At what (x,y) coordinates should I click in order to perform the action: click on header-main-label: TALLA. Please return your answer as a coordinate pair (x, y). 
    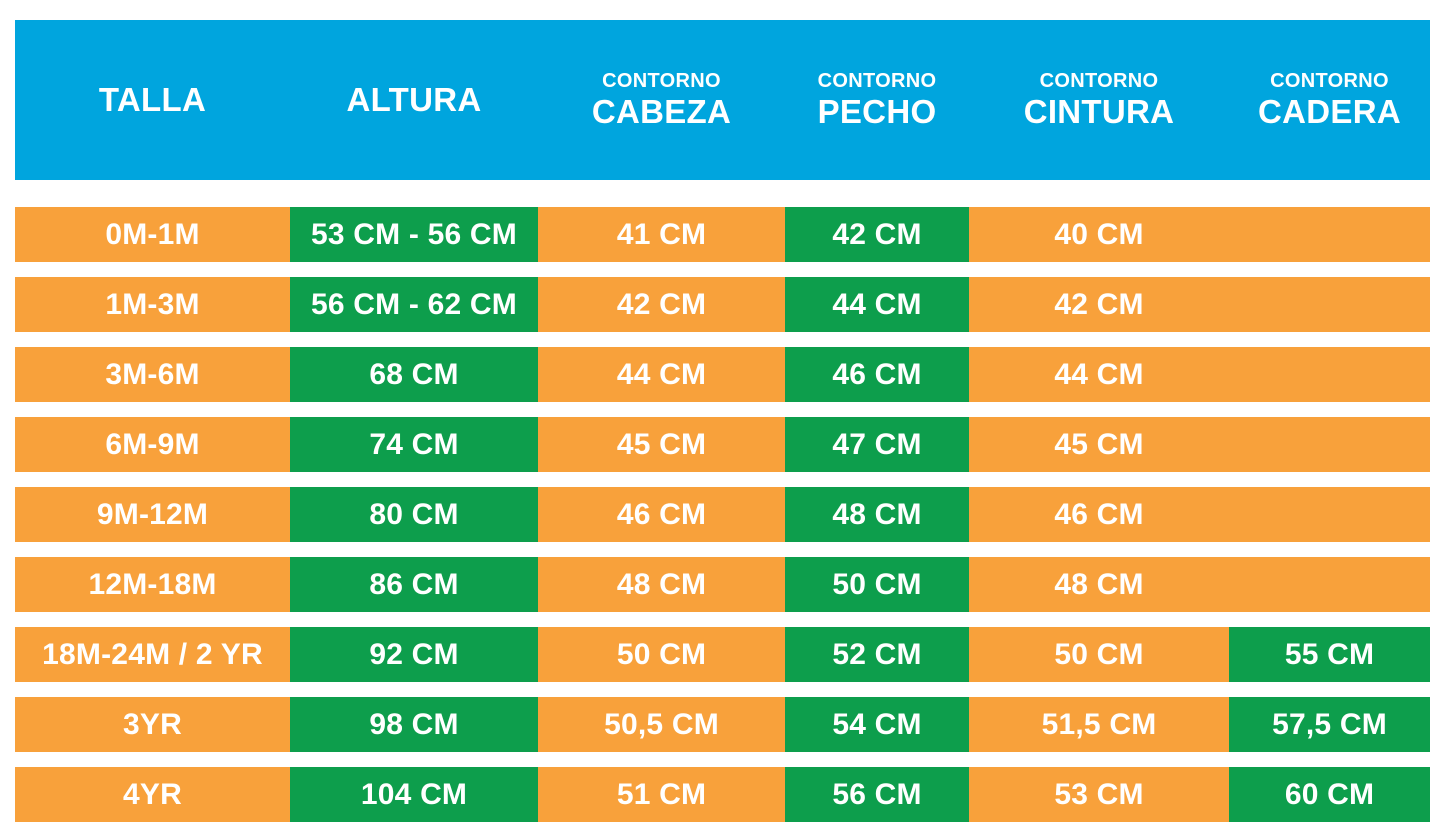
    Looking at the image, I should click on (152, 100).